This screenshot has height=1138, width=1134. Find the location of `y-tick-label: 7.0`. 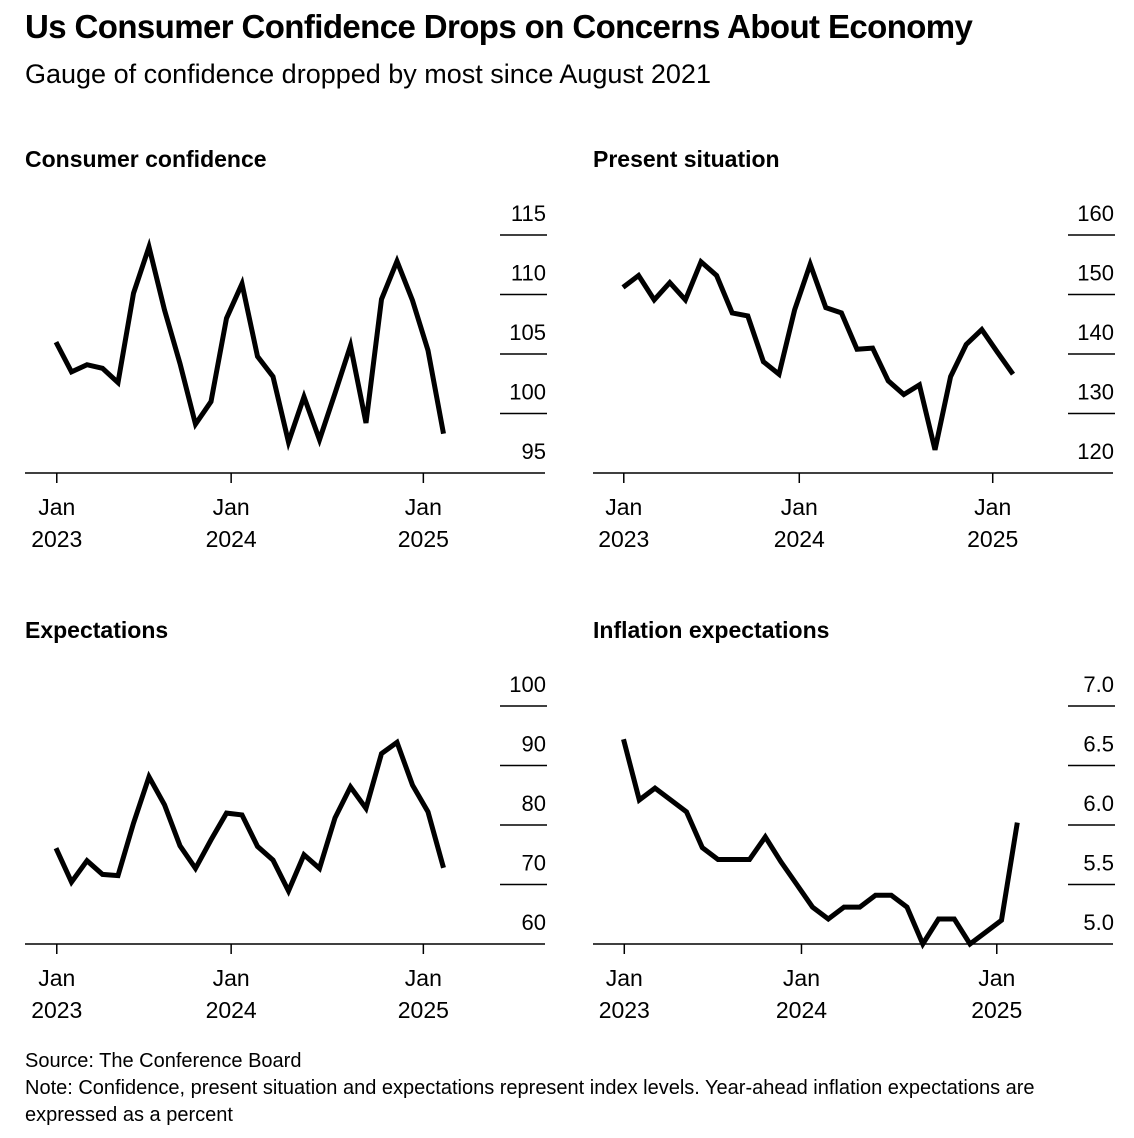

y-tick-label: 7.0 is located at coordinates (1098, 684).